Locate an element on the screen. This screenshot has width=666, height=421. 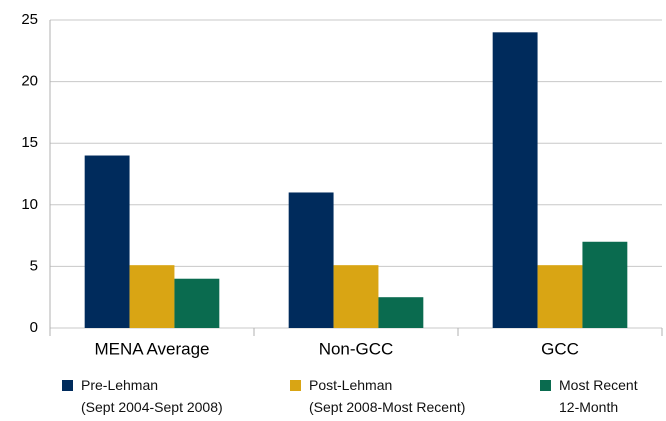
y-tick-label: 5 is located at coordinates (34, 265).